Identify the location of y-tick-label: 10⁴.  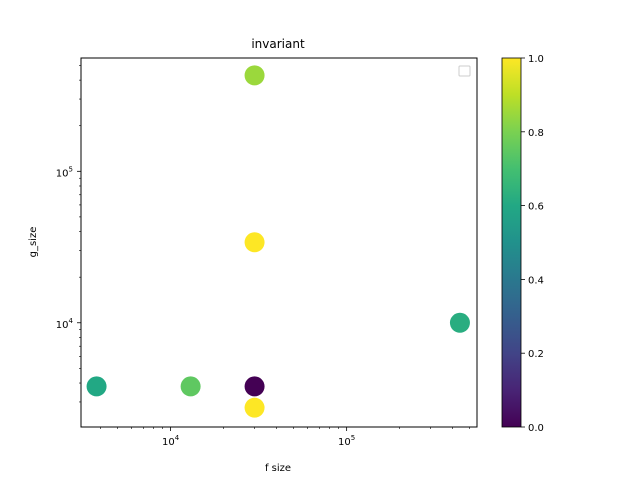
(65, 324).